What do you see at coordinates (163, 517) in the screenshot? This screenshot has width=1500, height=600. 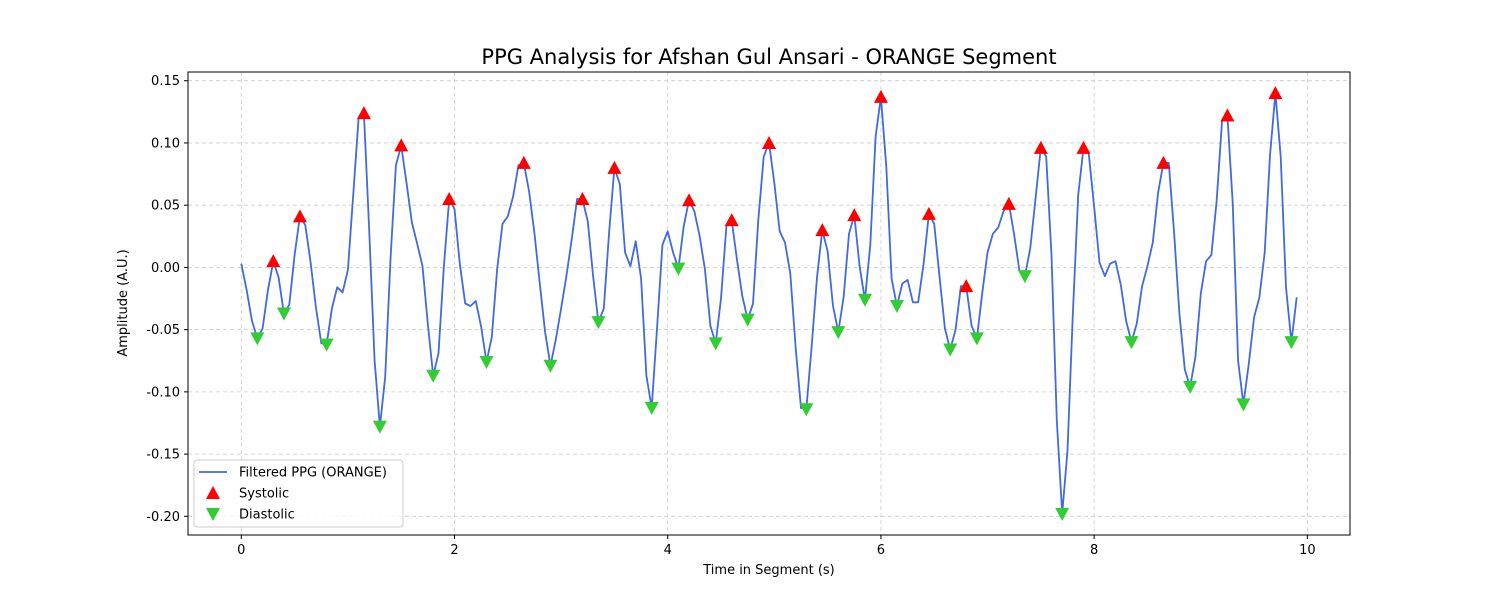 I see `y-tick-label: -0.20` at bounding box center [163, 517].